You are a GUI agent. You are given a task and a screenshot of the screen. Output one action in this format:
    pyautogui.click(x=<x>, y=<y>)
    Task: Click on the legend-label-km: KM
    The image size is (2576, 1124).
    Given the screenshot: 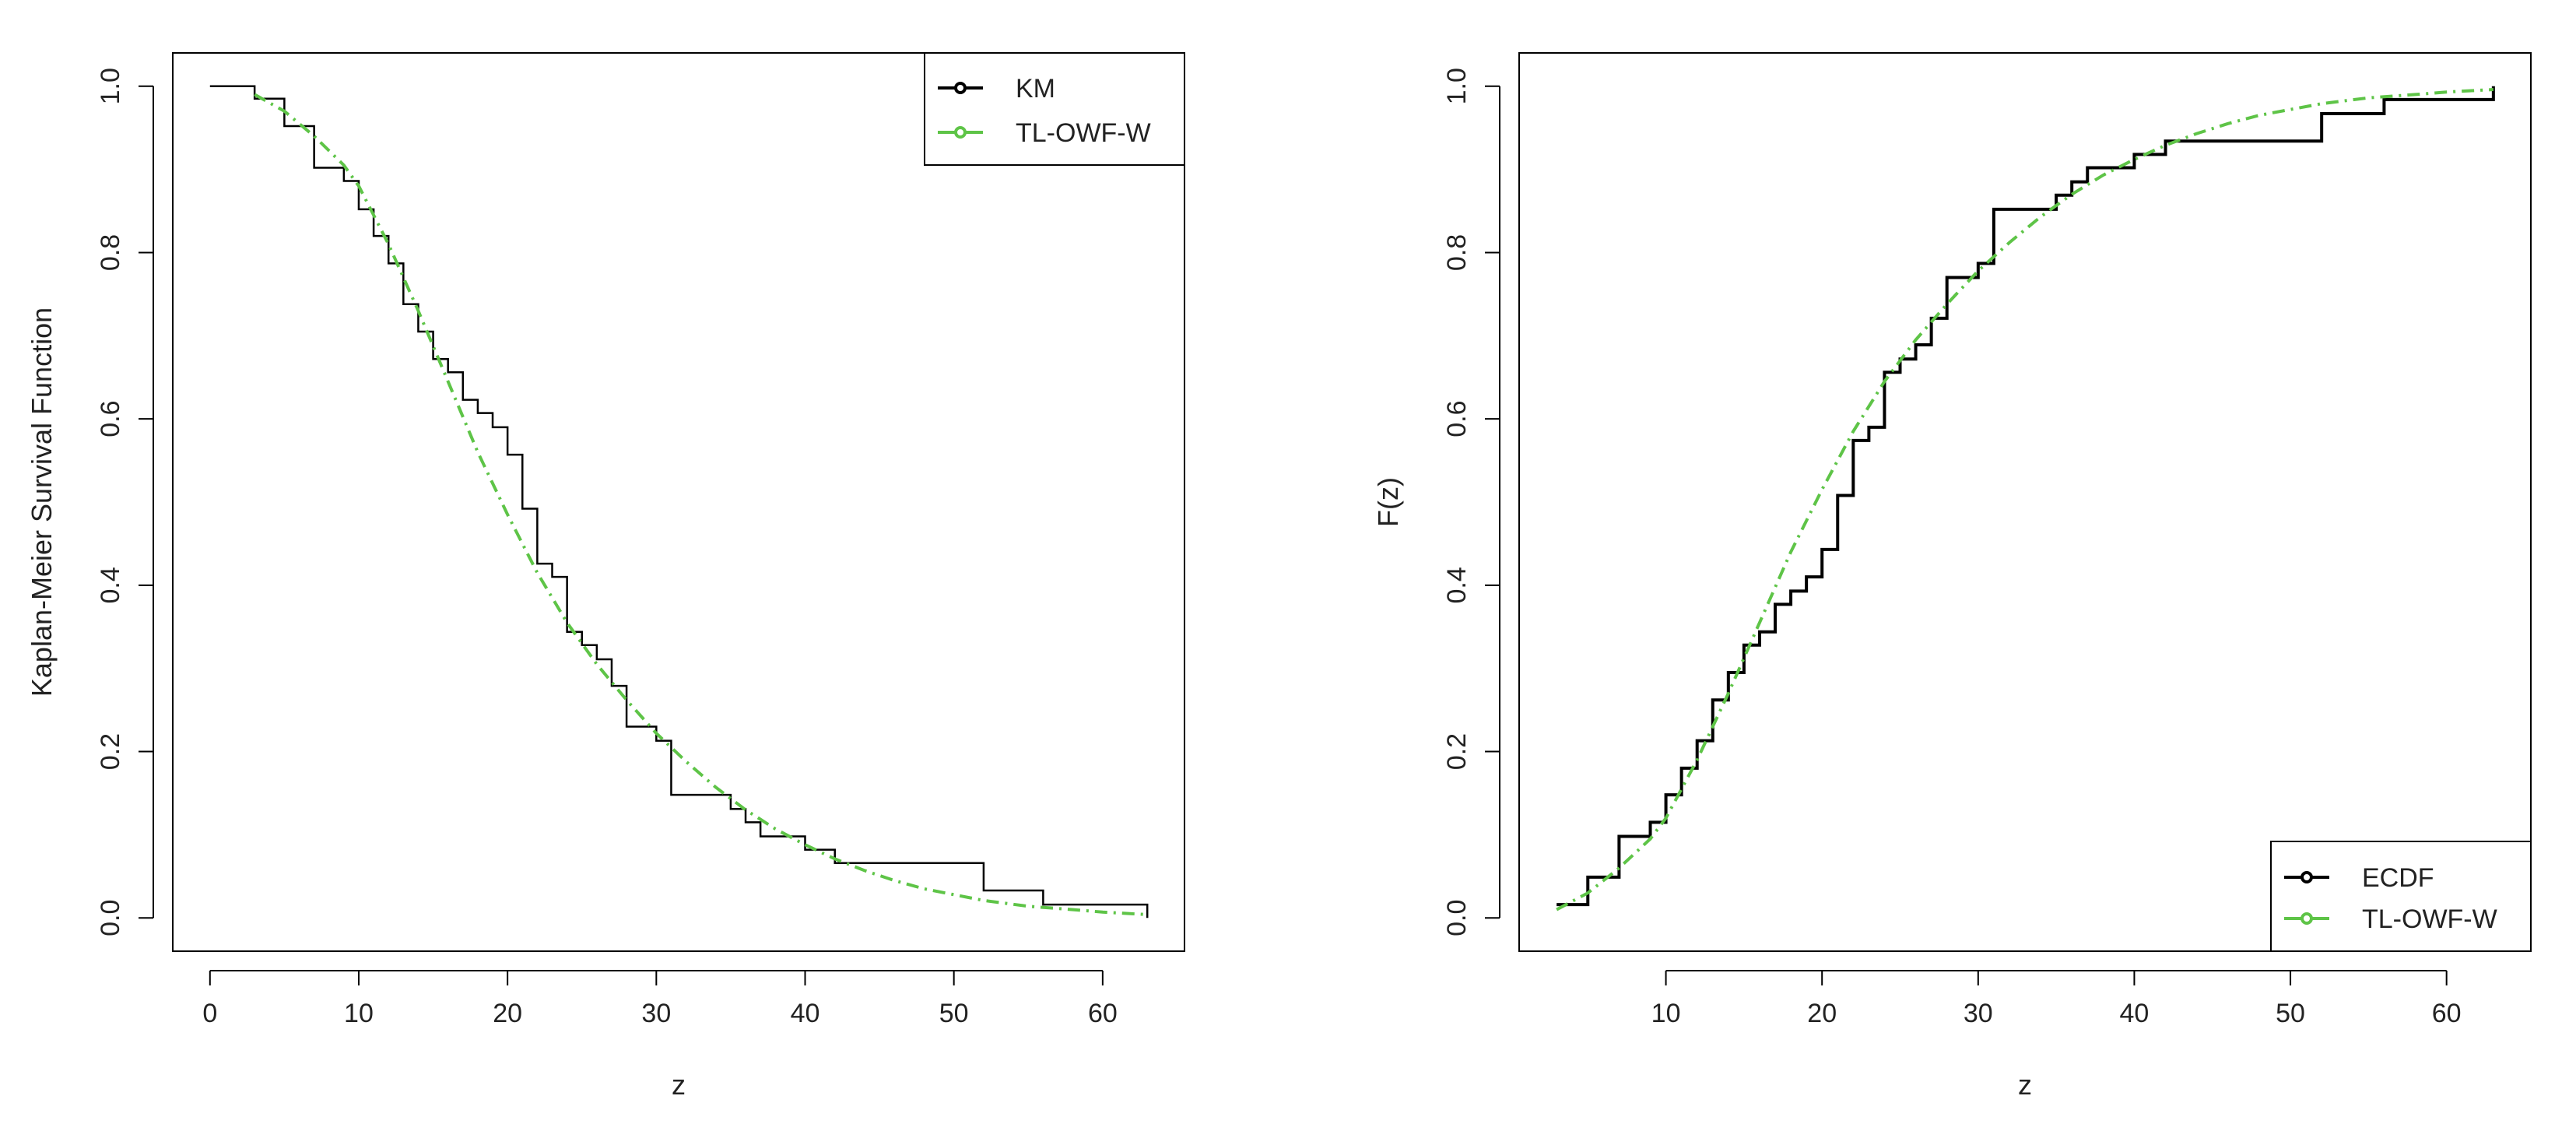 What is the action you would take?
    pyautogui.click(x=1036, y=89)
    